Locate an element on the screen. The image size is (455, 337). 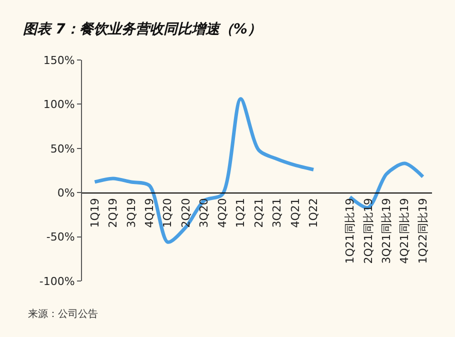
x-tick-label: 3Q21同比19 is located at coordinates (387, 231).